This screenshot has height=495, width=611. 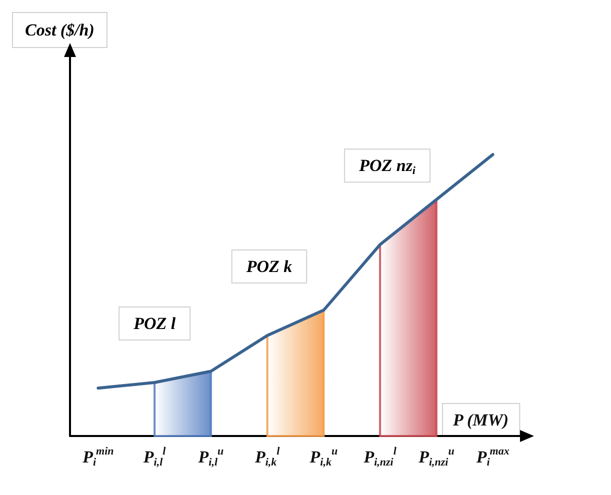 I want to click on text: Cost ($/h), so click(x=59, y=30).